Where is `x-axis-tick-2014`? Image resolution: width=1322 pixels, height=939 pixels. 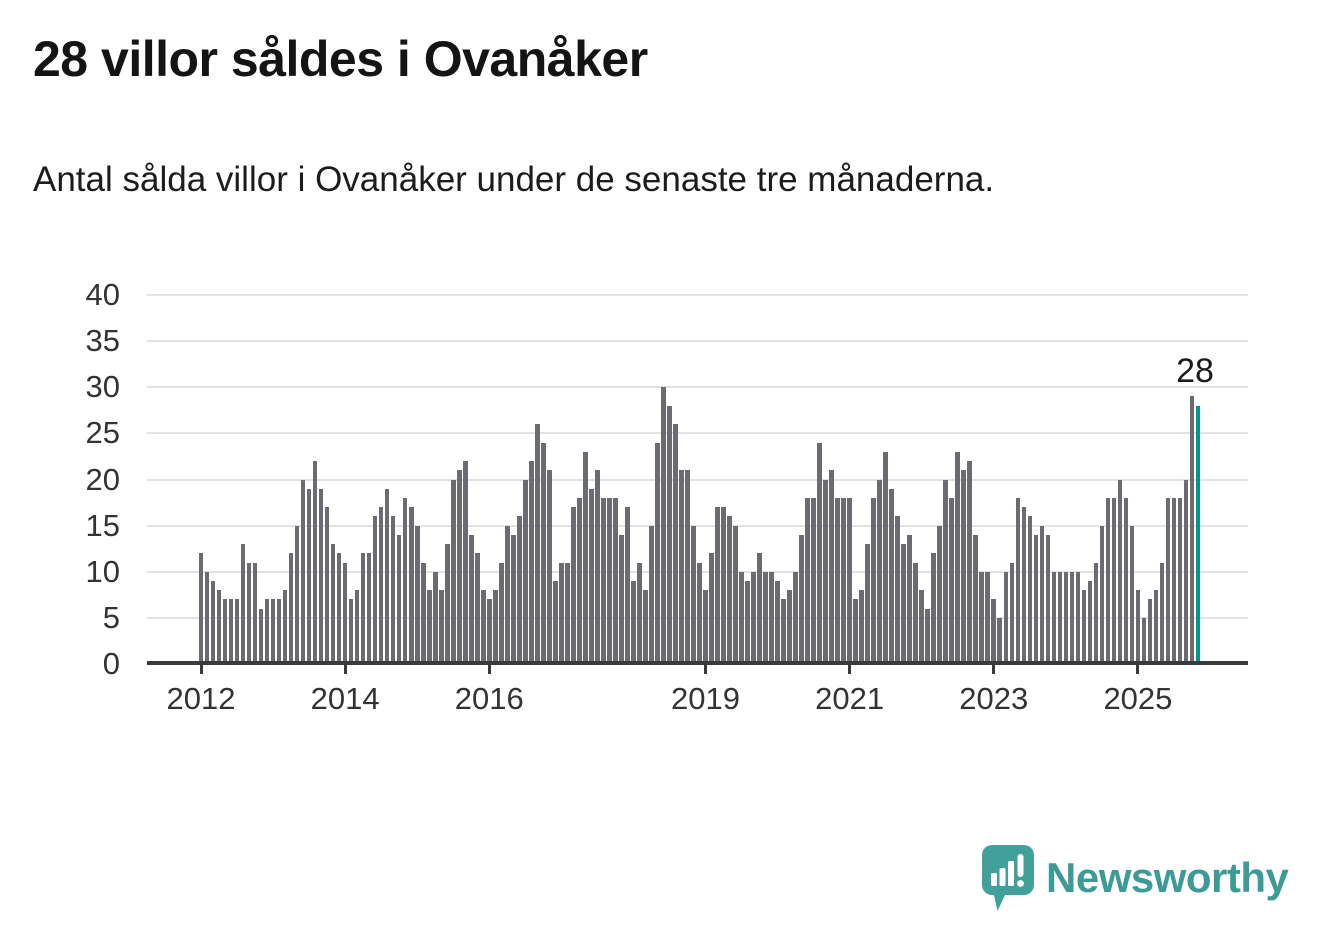
x-axis-tick-2014 is located at coordinates (345, 669).